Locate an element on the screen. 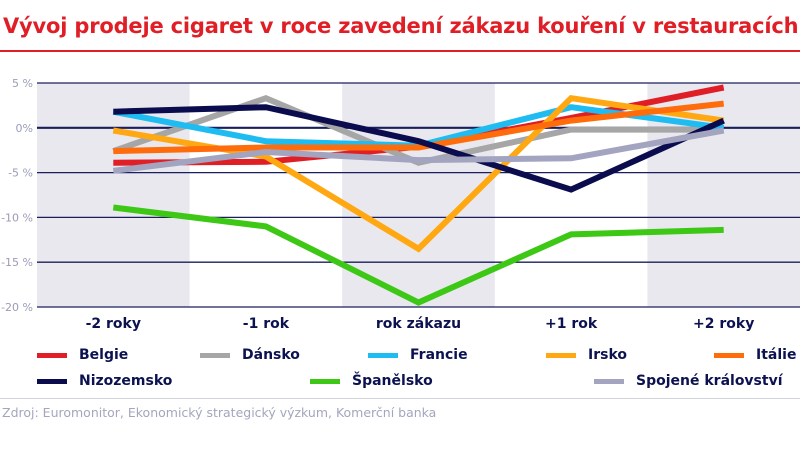 The height and width of the screenshot is (449, 800). legend-item-dansko: Dánsko is located at coordinates (250, 355).